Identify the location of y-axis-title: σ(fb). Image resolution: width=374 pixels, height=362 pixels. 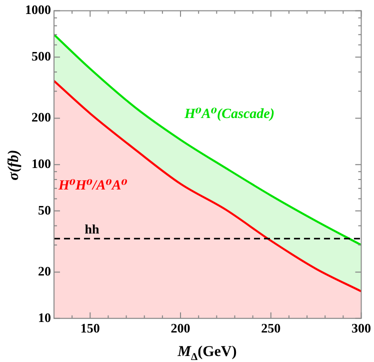
(14, 165).